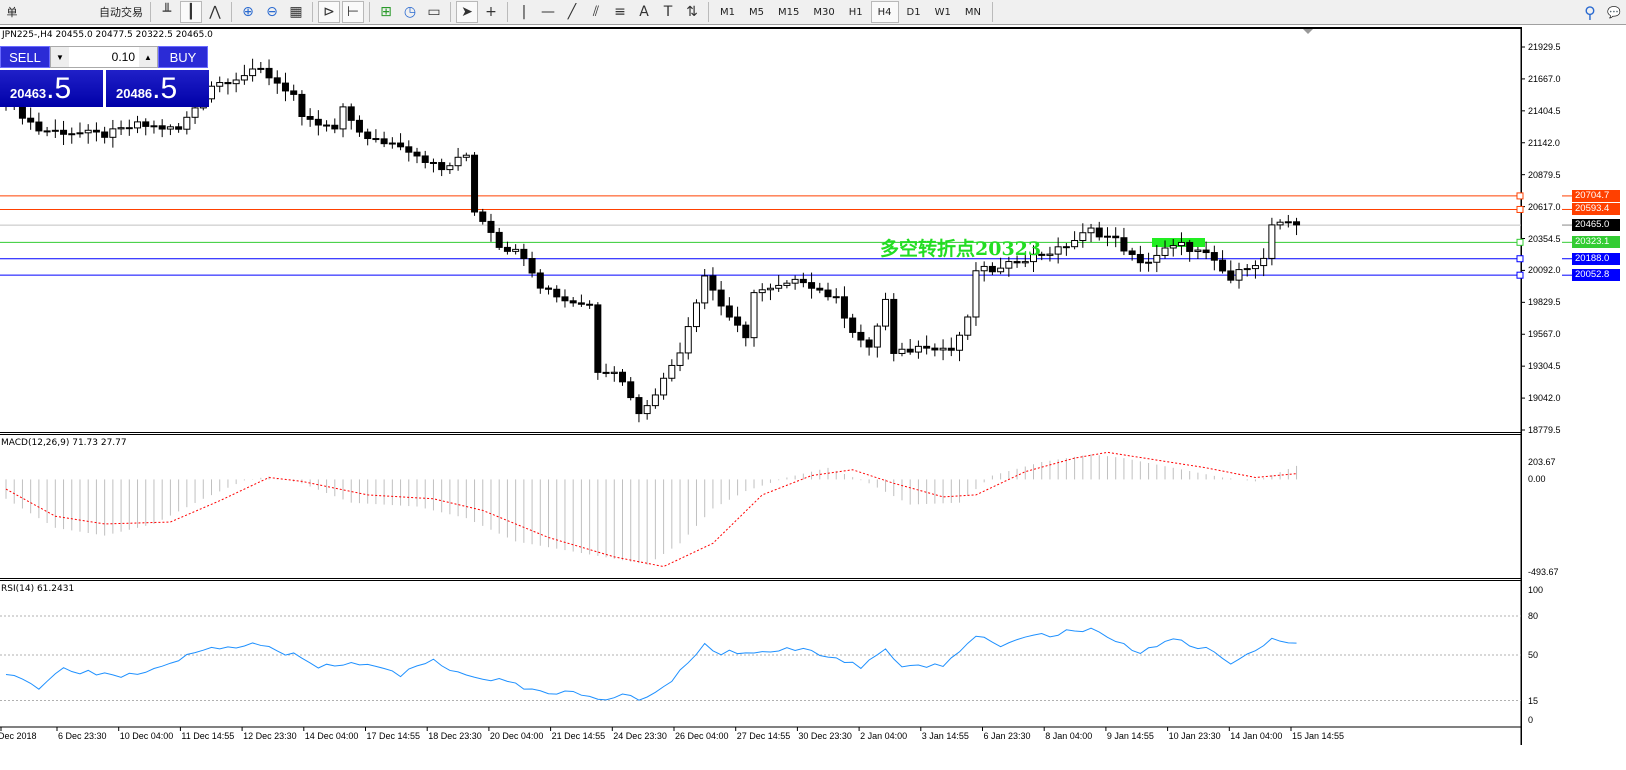 The image size is (1626, 770). What do you see at coordinates (942, 12) in the screenshot?
I see `timeframe-w1: W1` at bounding box center [942, 12].